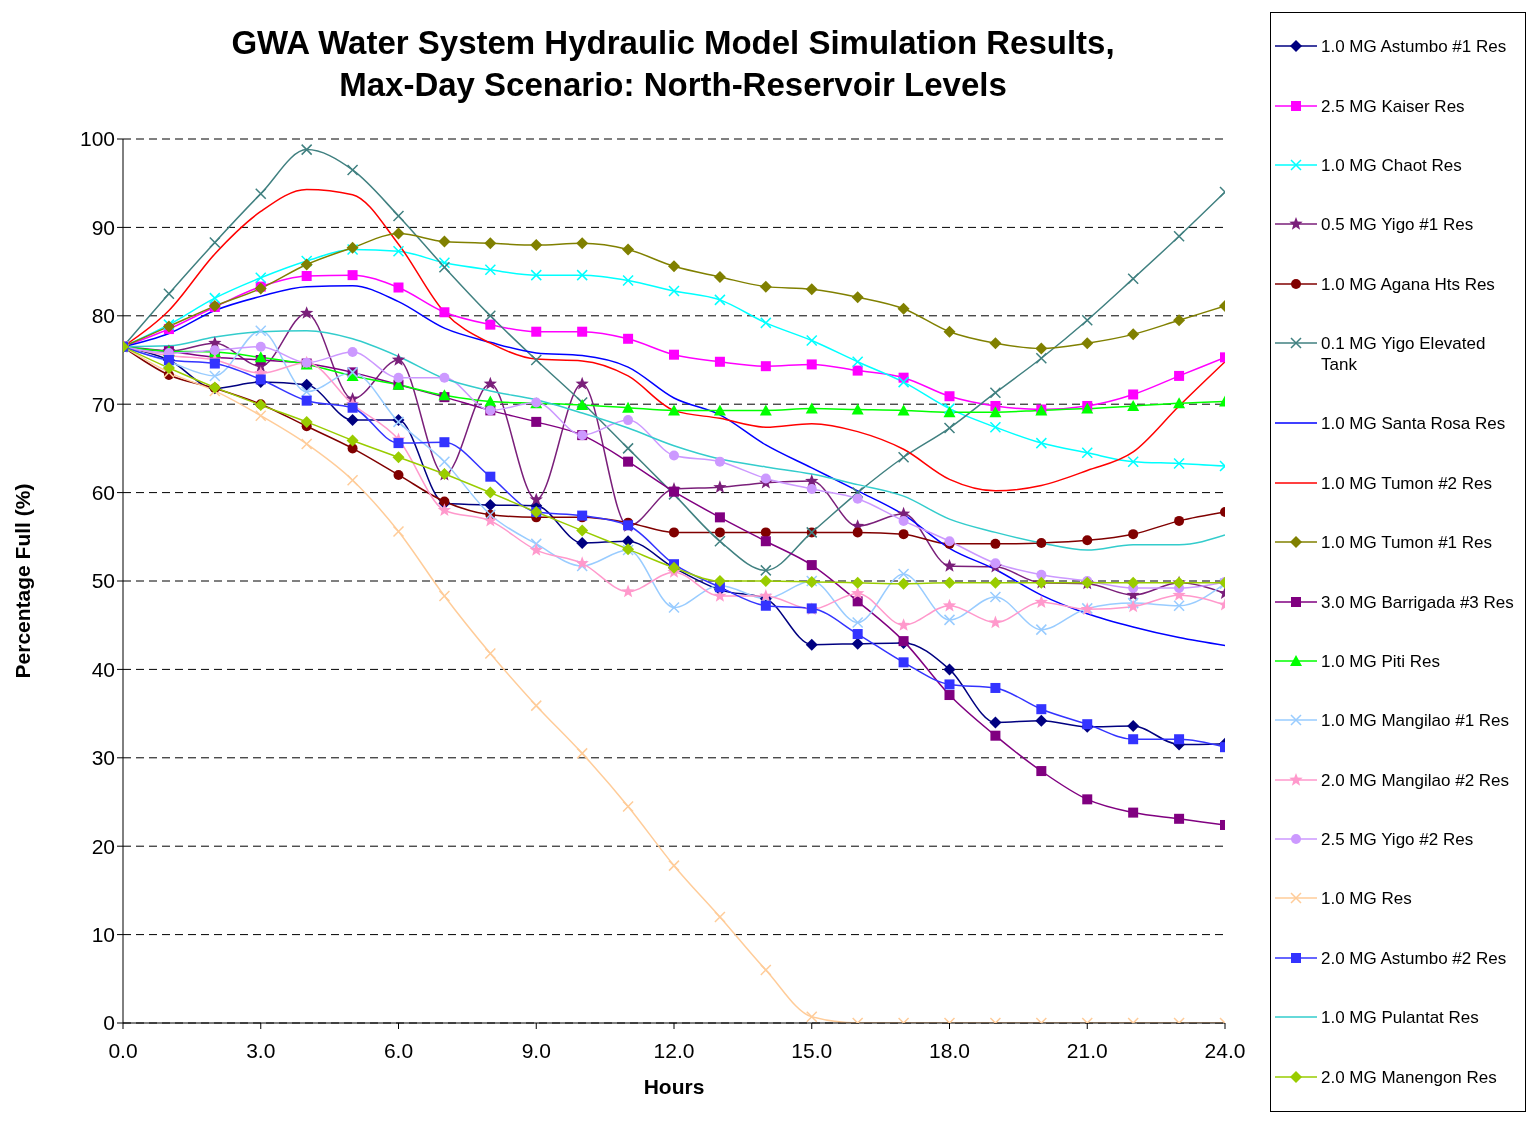  I want to click on y-tick-label: 90, so click(103, 227).